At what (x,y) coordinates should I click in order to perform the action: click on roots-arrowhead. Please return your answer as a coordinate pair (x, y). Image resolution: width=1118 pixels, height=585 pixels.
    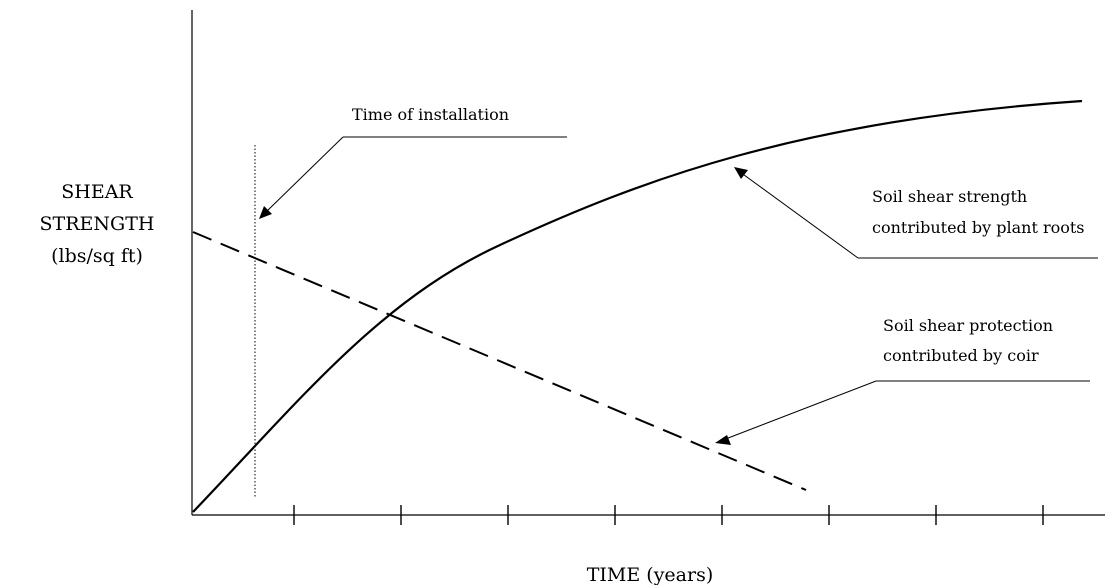
    Looking at the image, I should click on (741, 173).